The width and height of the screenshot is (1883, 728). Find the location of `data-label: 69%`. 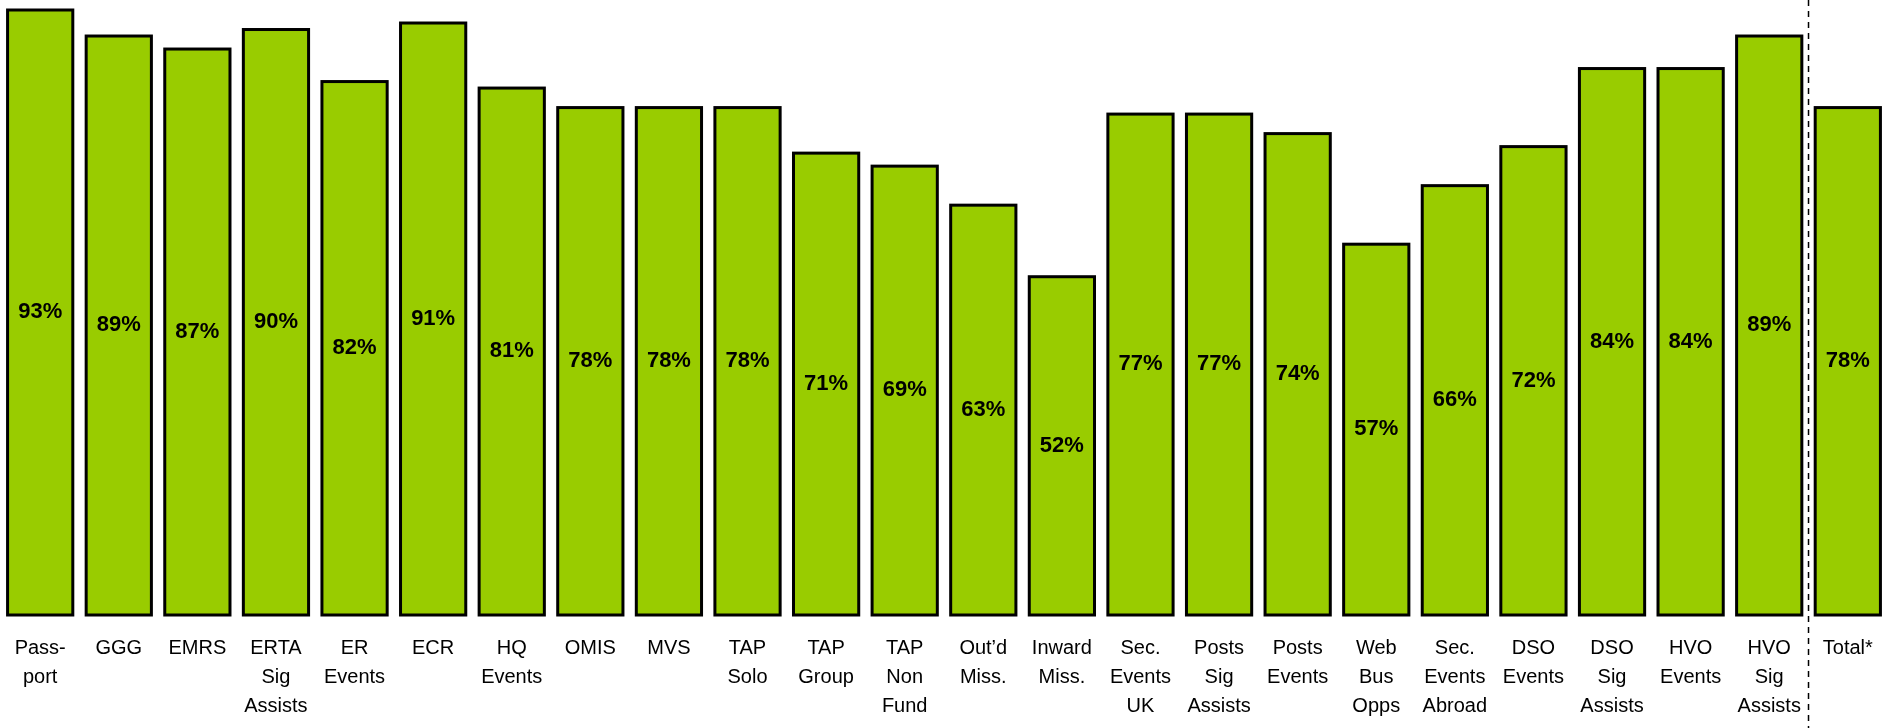

data-label: 69% is located at coordinates (904, 389).